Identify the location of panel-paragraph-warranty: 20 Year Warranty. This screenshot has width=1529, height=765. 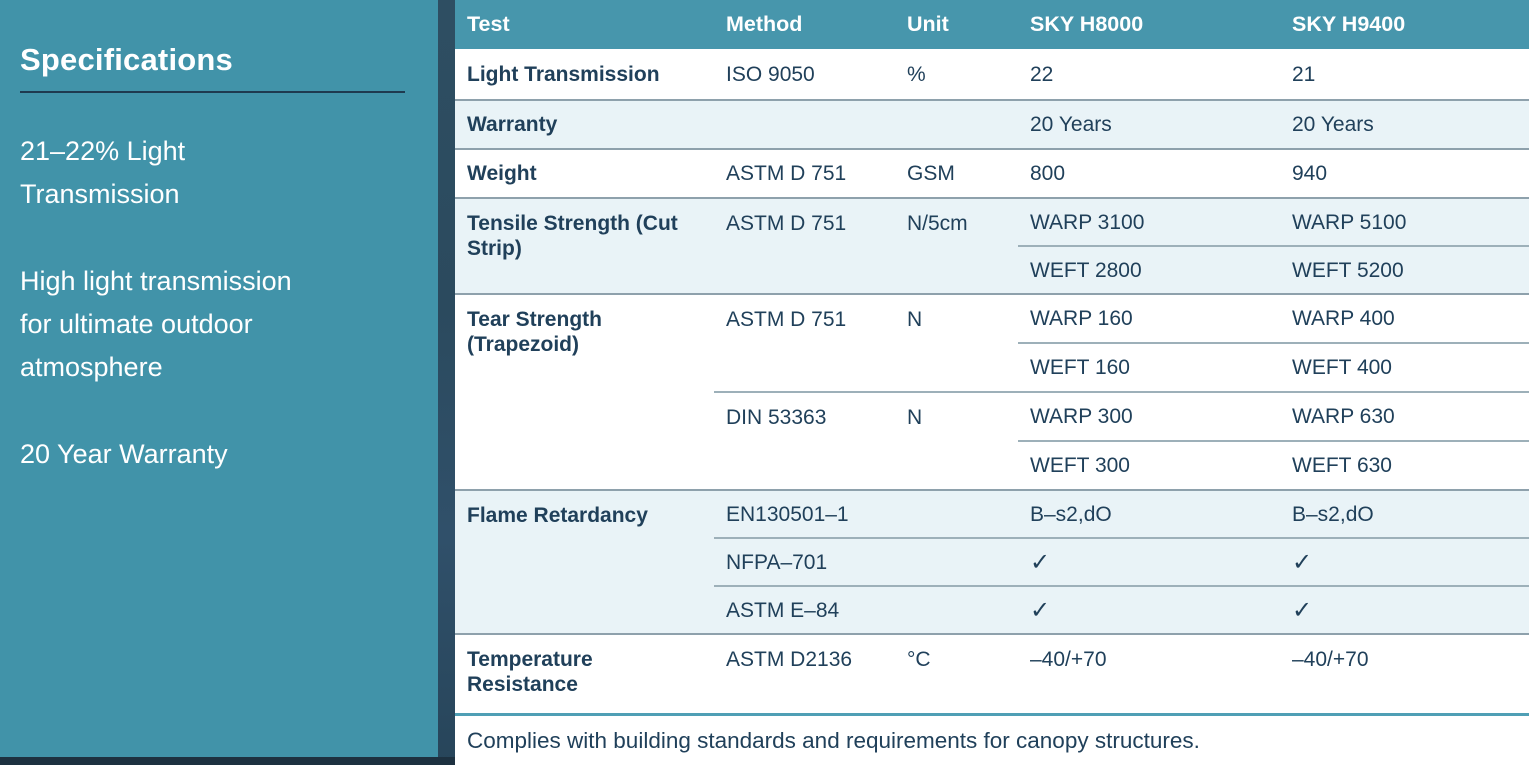
(217, 454).